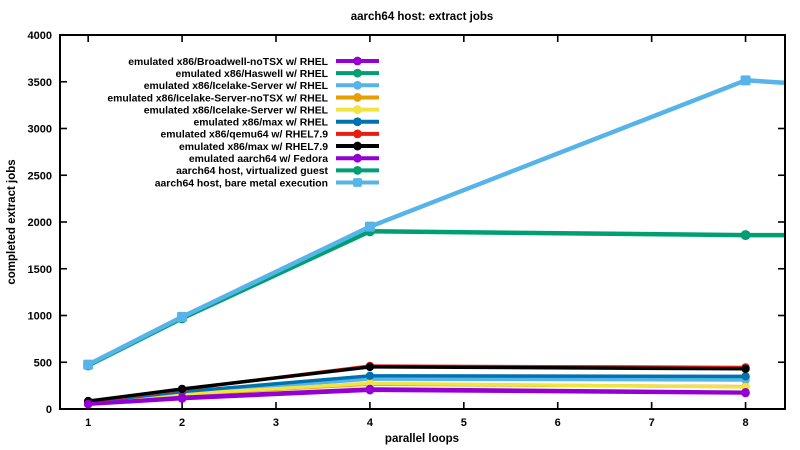 Image resolution: width=800 pixels, height=450 pixels. Describe the element at coordinates (652, 423) in the screenshot. I see `x-tick-label: 7` at that location.